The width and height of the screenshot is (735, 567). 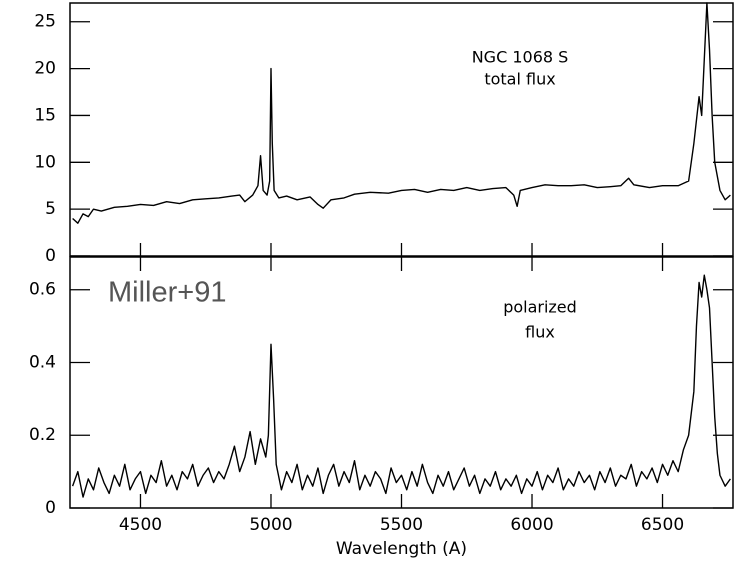 What do you see at coordinates (270, 525) in the screenshot?
I see `x-tick-label: 5000` at bounding box center [270, 525].